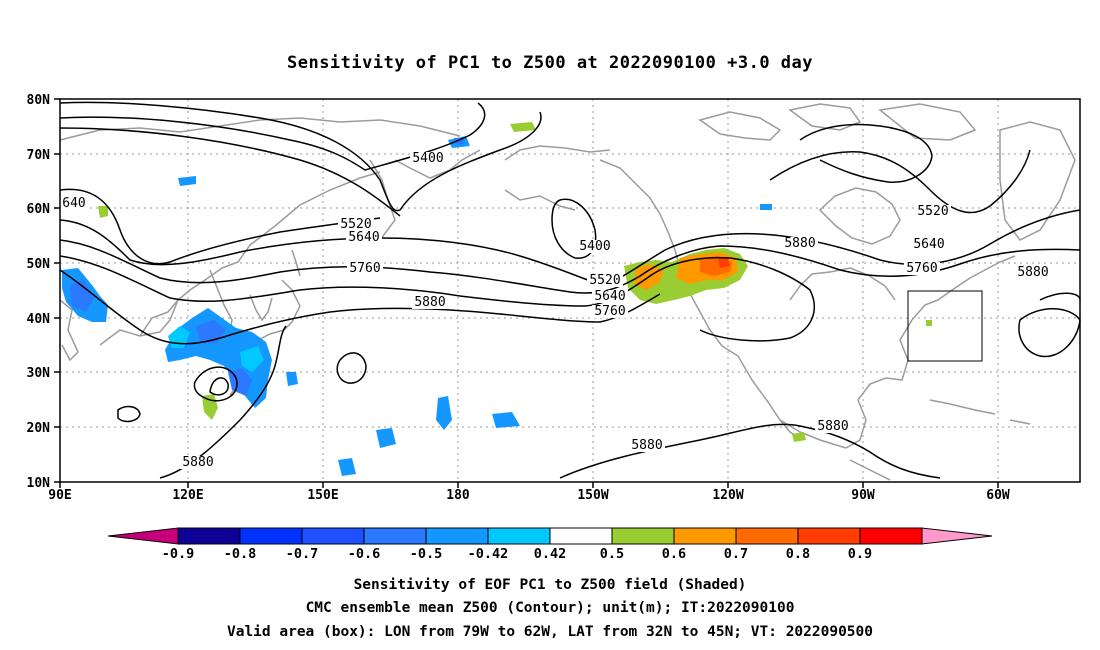 This screenshot has height=650, width=1100. What do you see at coordinates (39, 483) in the screenshot?
I see `lat-tick-label: 10N` at bounding box center [39, 483].